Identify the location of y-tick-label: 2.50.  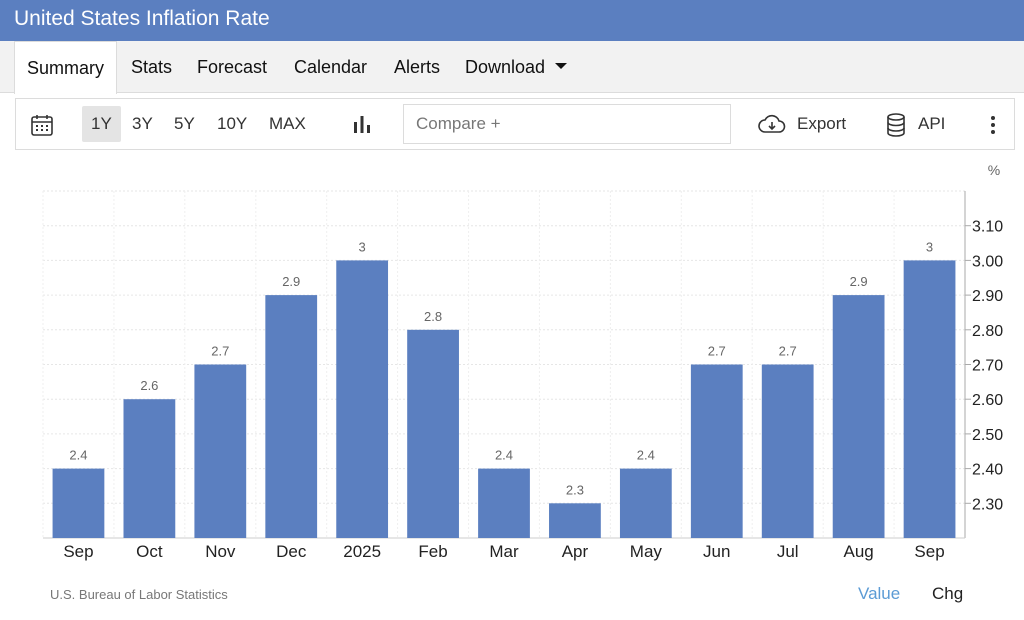
(987, 435).